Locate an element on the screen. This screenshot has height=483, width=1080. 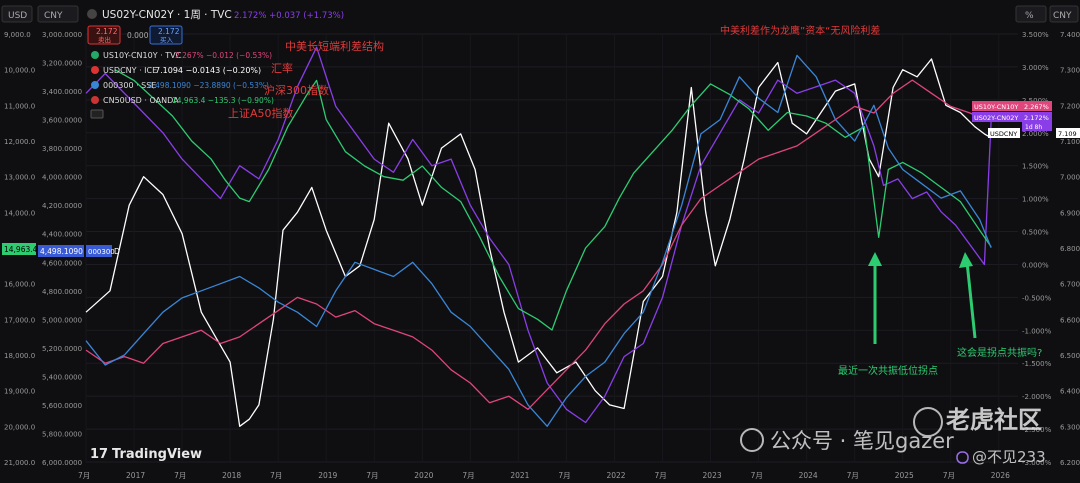
cny-tick-label: 7.100 is located at coordinates (1070, 142).